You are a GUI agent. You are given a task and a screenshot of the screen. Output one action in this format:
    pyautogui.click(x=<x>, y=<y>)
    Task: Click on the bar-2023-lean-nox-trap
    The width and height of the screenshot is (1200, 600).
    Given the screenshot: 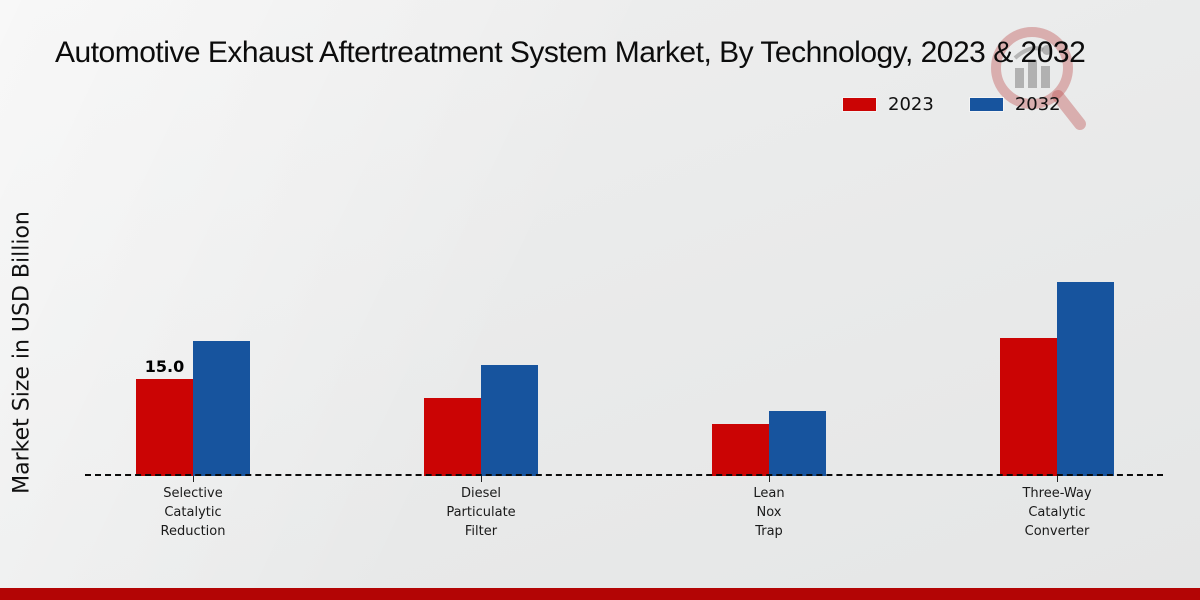 What is the action you would take?
    pyautogui.click(x=740, y=450)
    